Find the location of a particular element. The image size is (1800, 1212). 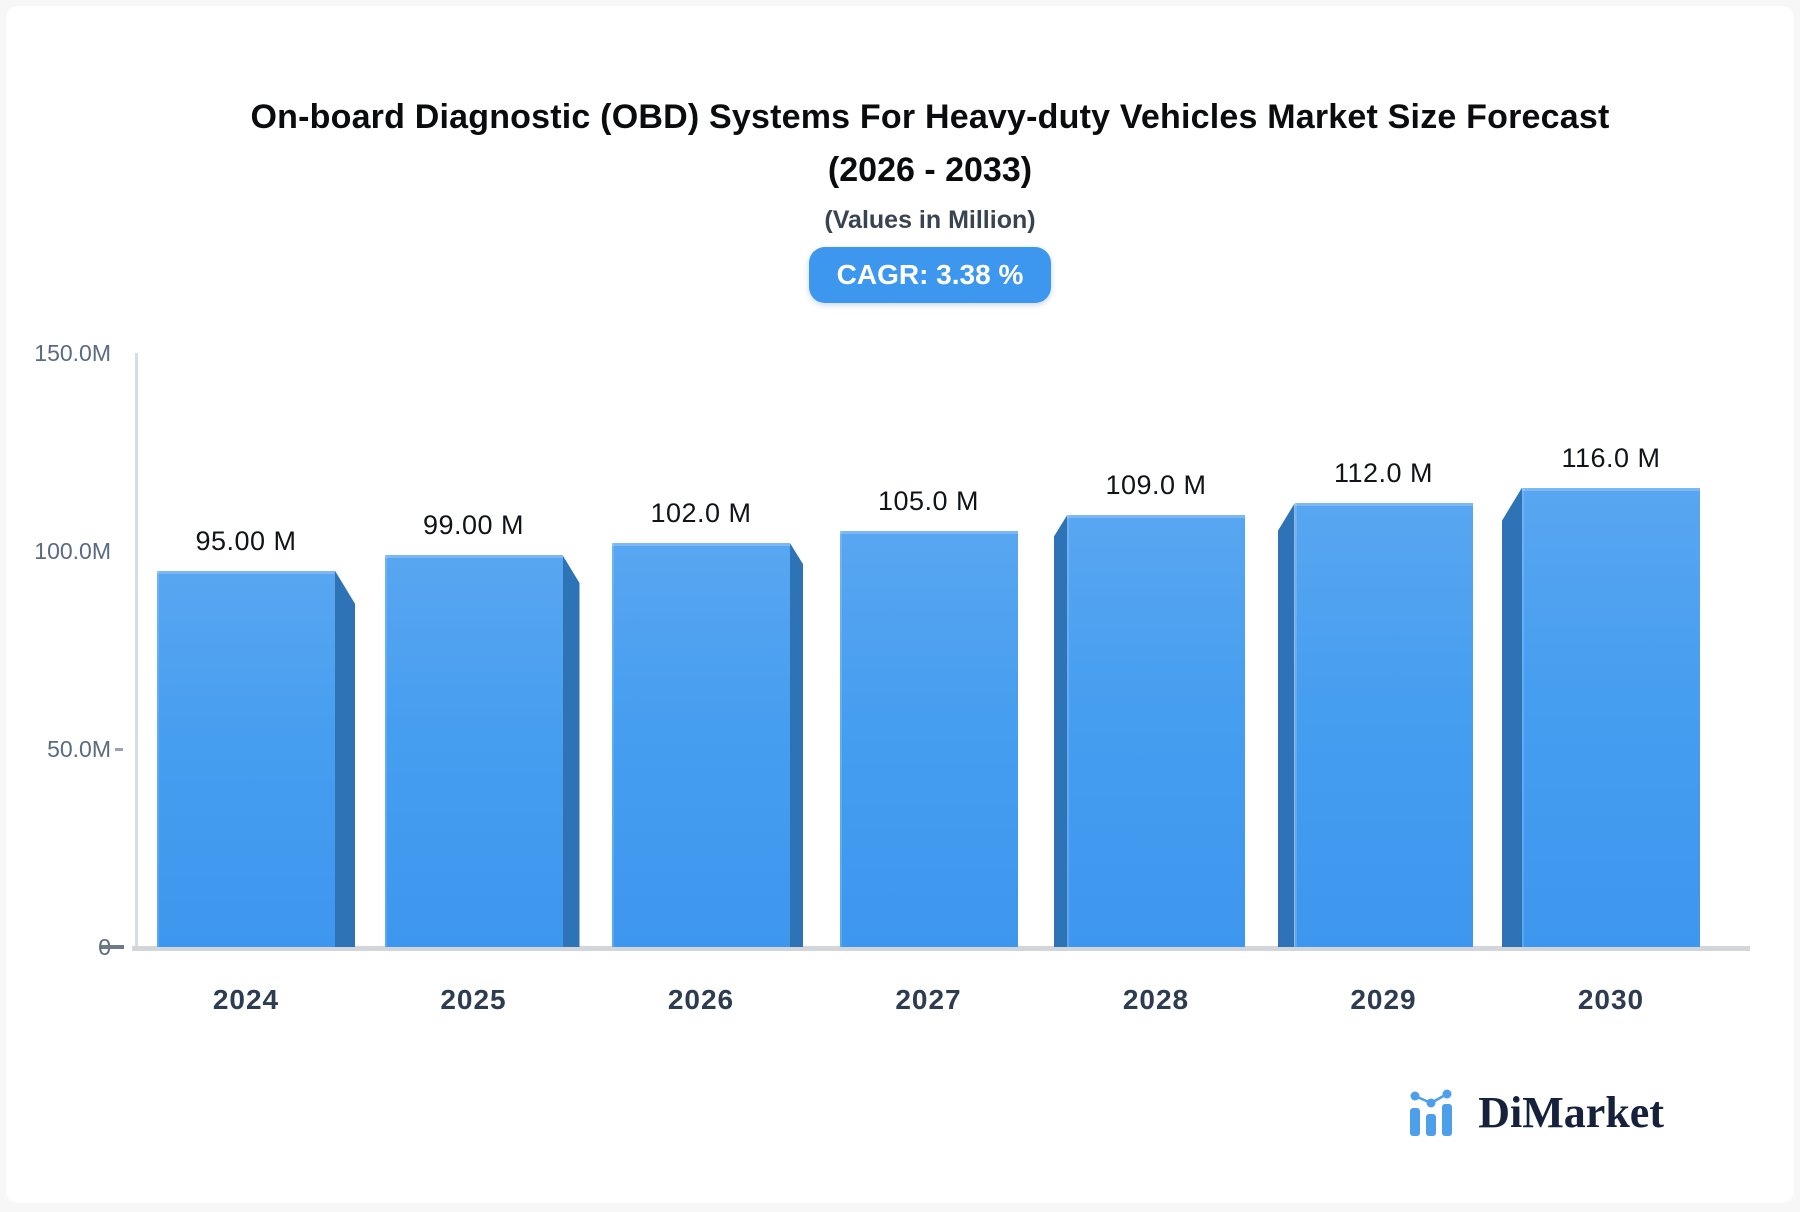

bar-value-label: 112.0 M is located at coordinates (1383, 473).